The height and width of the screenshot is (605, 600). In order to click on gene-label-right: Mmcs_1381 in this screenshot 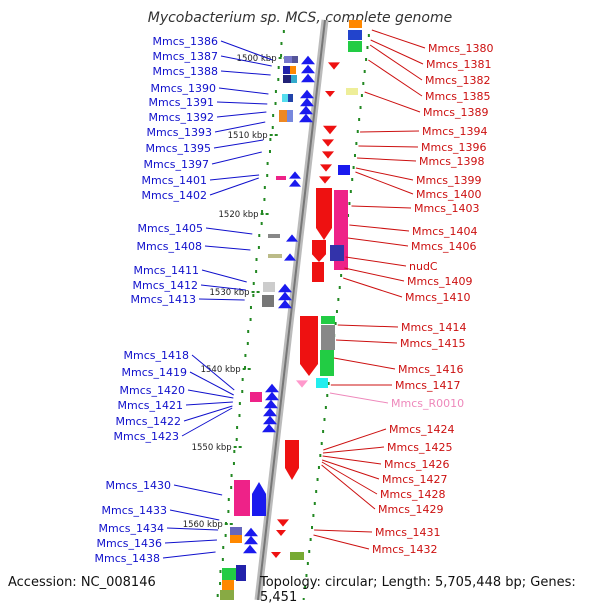, I will do `click(458, 64)`.